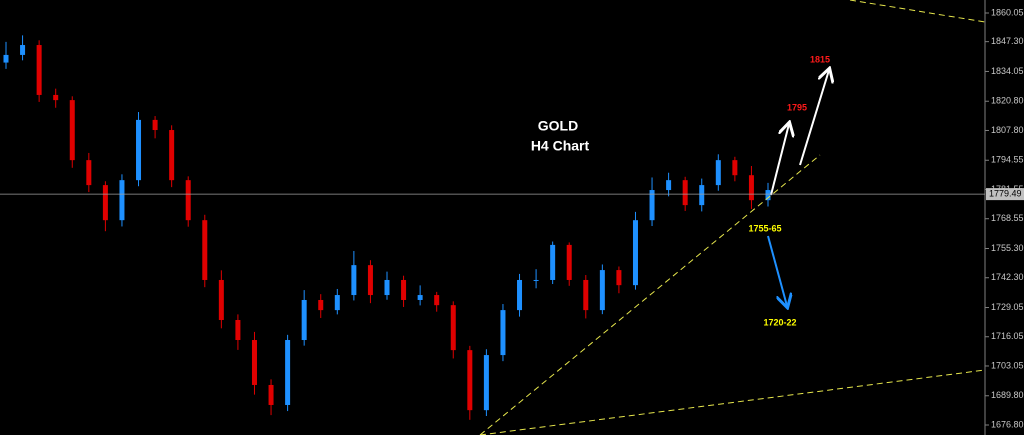  What do you see at coordinates (1007, 336) in the screenshot?
I see `y-tick-label: 1716.05` at bounding box center [1007, 336].